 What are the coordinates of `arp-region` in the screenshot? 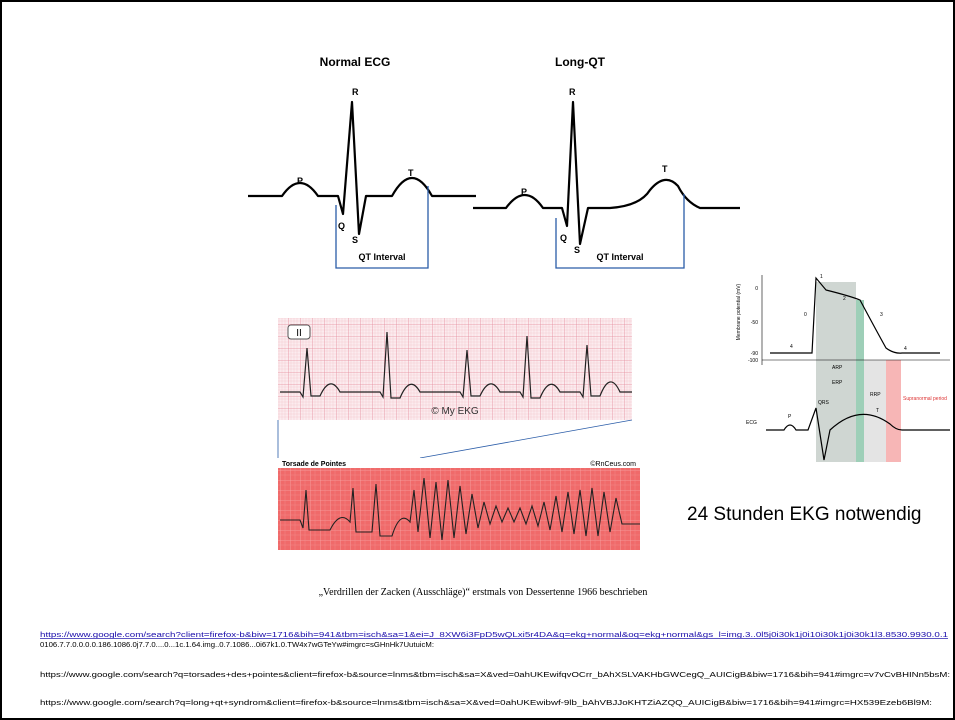 It's located at (836, 372).